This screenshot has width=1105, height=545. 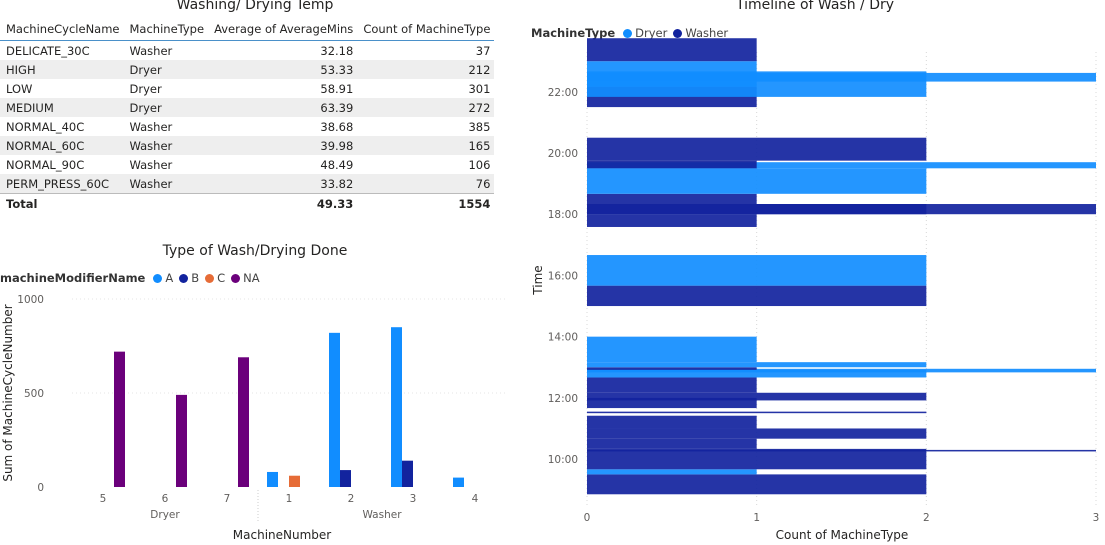 What do you see at coordinates (815, 6) in the screenshot?
I see `timeline-chart-title: Timeline of Wash / Dry` at bounding box center [815, 6].